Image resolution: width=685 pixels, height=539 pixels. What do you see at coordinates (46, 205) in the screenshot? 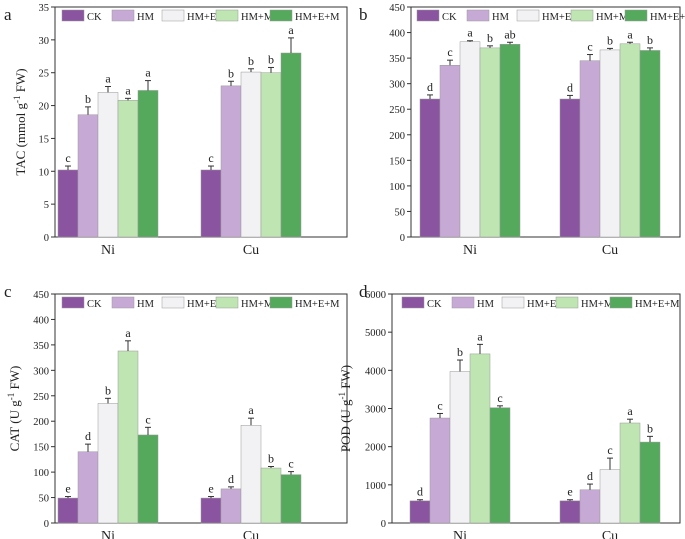
I see `y-tick-label: 5` at bounding box center [46, 205].